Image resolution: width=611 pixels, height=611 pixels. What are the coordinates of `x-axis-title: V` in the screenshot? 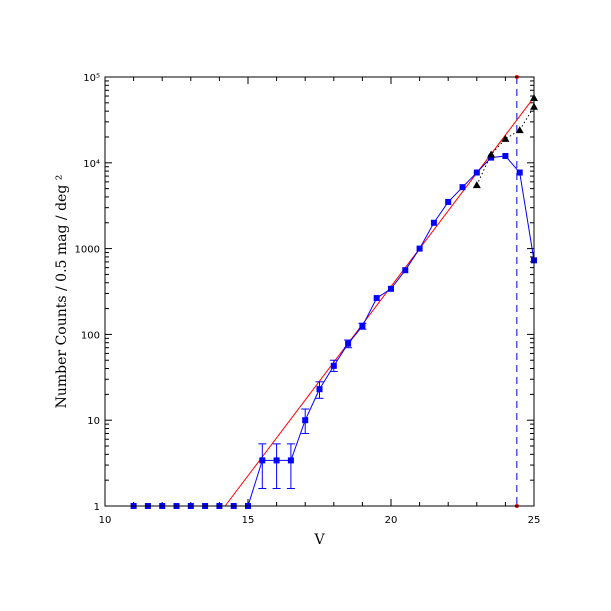 It's located at (319, 540).